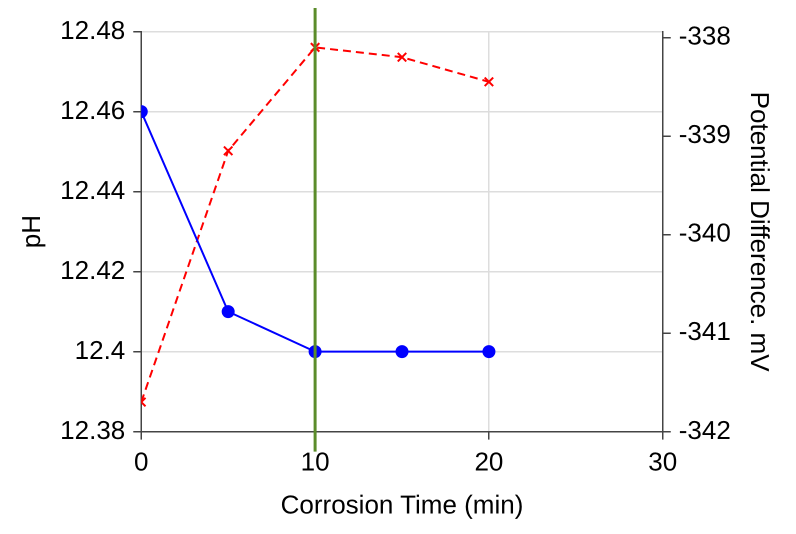  What do you see at coordinates (663, 461) in the screenshot?
I see `x-tick-label: 30` at bounding box center [663, 461].